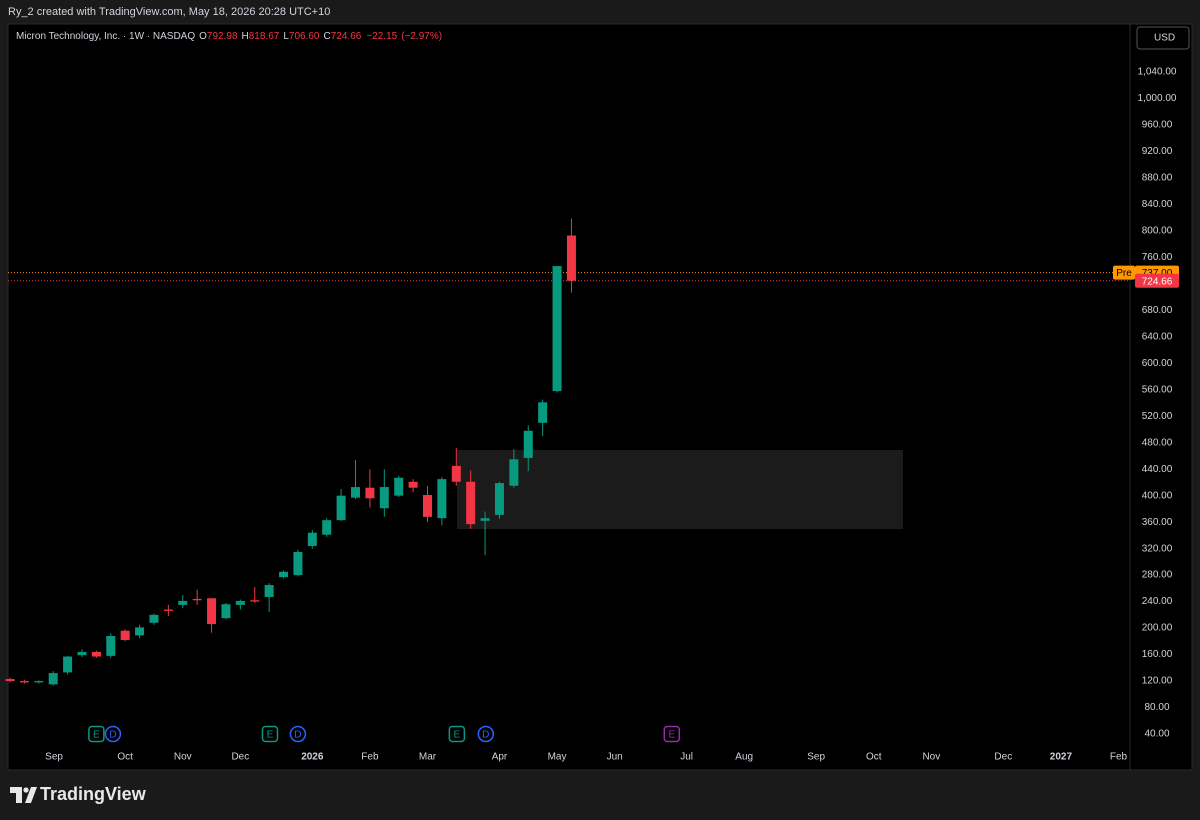 Image resolution: width=1200 pixels, height=820 pixels. I want to click on x-tick-label: Mar, so click(428, 757).